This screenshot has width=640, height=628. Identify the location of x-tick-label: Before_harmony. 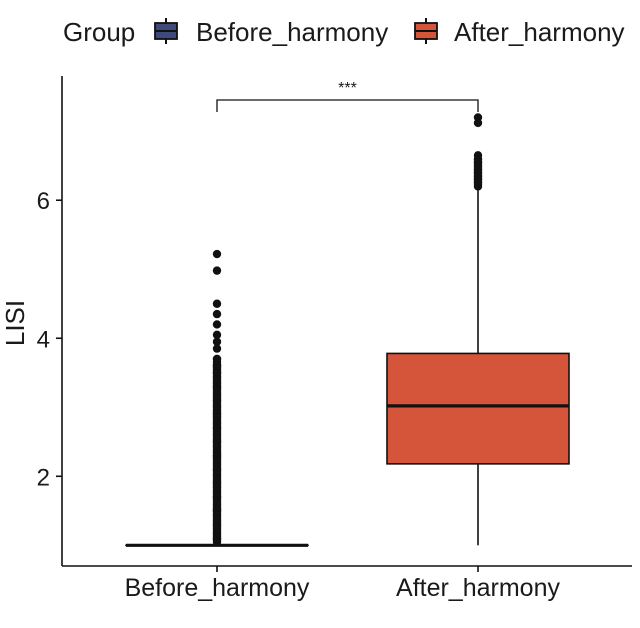
(217, 588).